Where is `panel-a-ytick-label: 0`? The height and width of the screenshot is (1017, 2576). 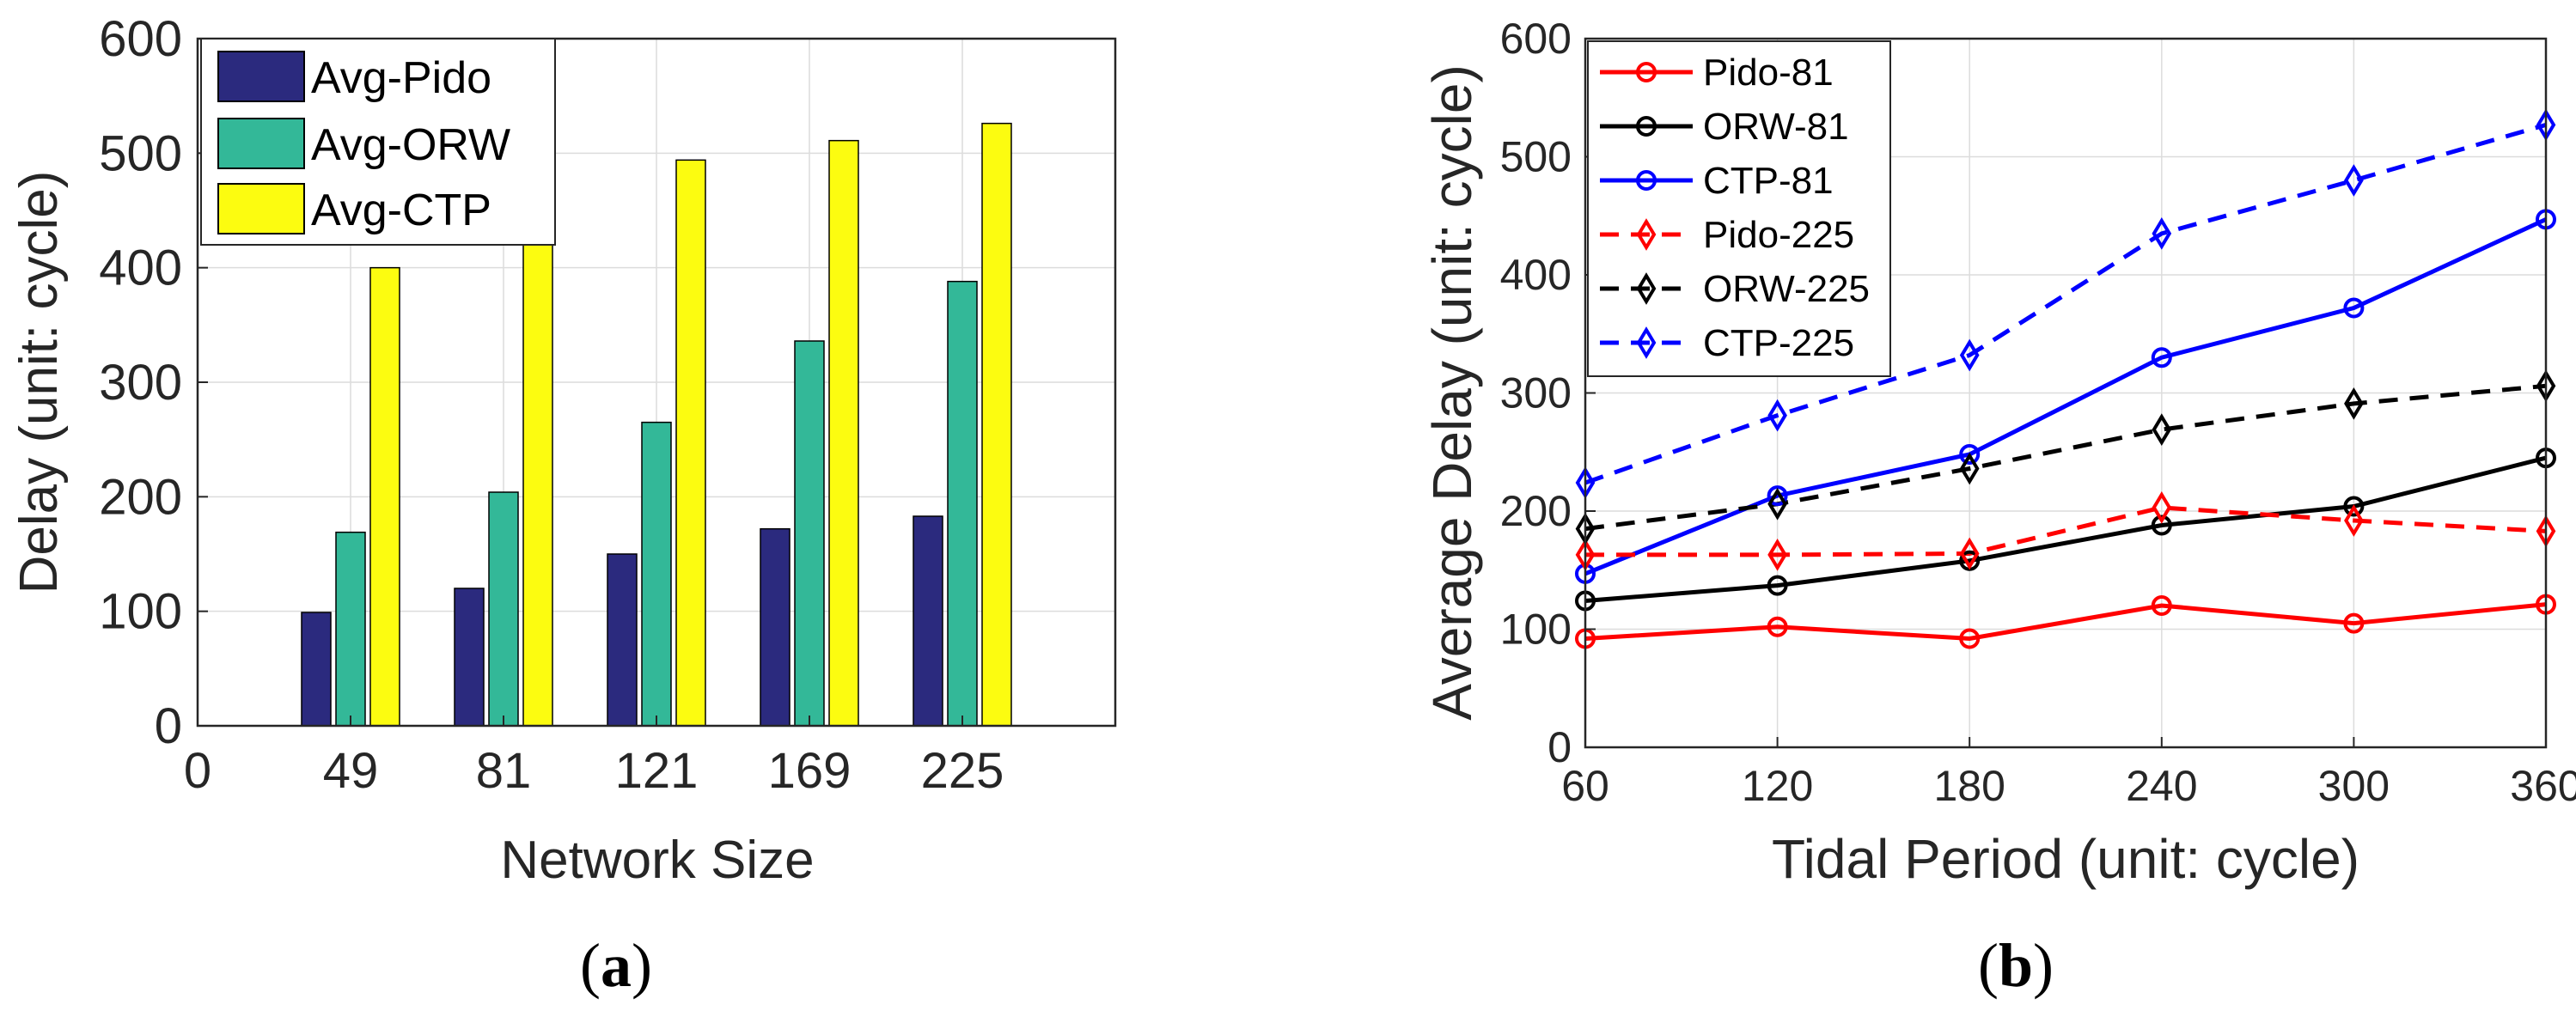 panel-a-ytick-label: 0 is located at coordinates (168, 726).